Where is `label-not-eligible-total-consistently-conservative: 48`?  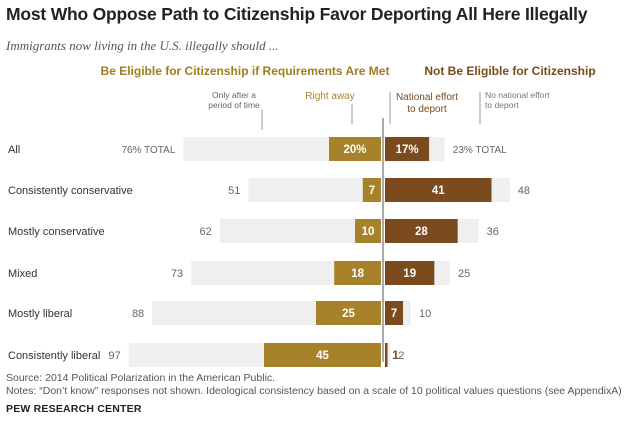
label-not-eligible-total-consistently-conservative: 48 is located at coordinates (524, 191).